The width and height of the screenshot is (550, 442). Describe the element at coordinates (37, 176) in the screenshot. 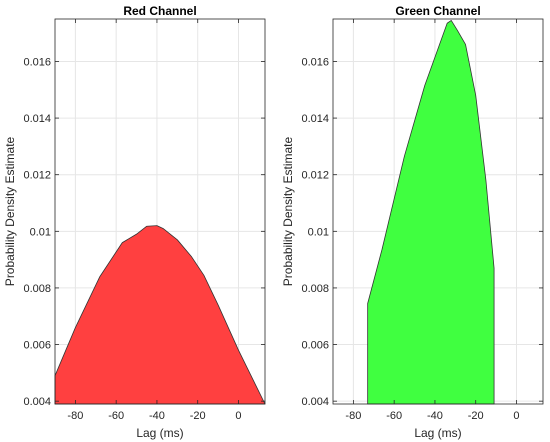

I see `red-channel-y-tick-label: 0.012` at that location.